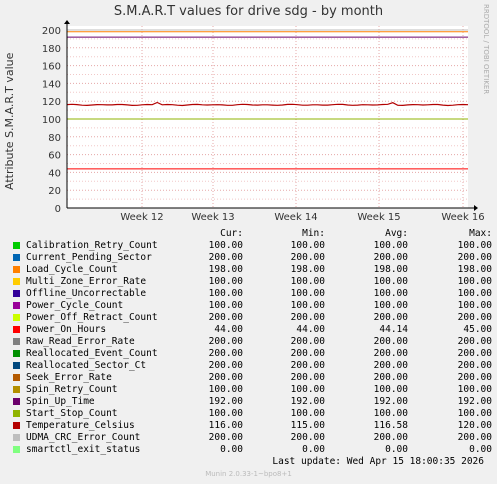 The height and width of the screenshot is (484, 497). What do you see at coordinates (92, 317) in the screenshot?
I see `legend-series-name: Power_Off_Retract_Count` at bounding box center [92, 317].